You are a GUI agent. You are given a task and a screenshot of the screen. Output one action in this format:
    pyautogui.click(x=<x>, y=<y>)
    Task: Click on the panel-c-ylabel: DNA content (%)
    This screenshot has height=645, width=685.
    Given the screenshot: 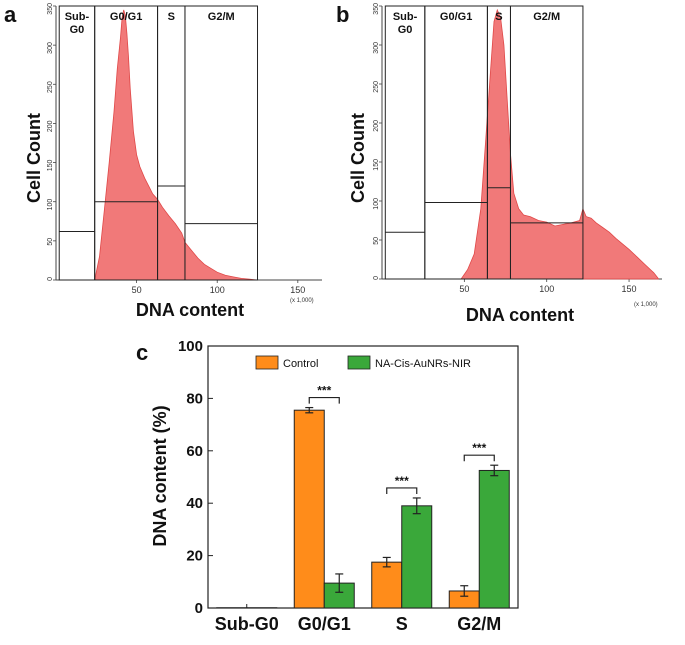 What is the action you would take?
    pyautogui.click(x=160, y=475)
    